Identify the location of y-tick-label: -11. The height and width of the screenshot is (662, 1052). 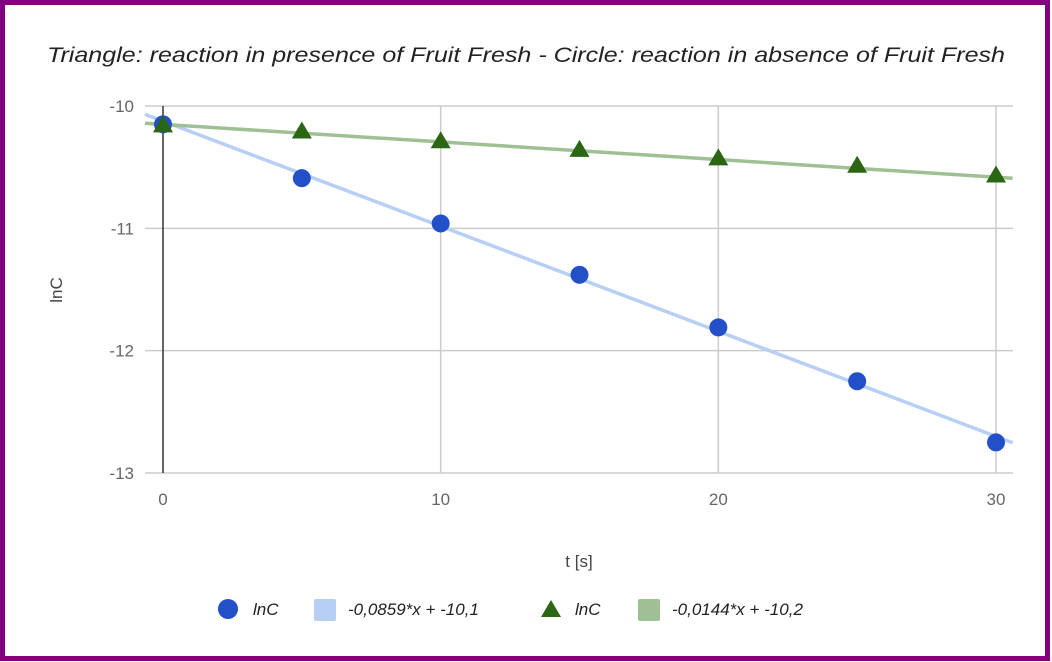
(122, 228).